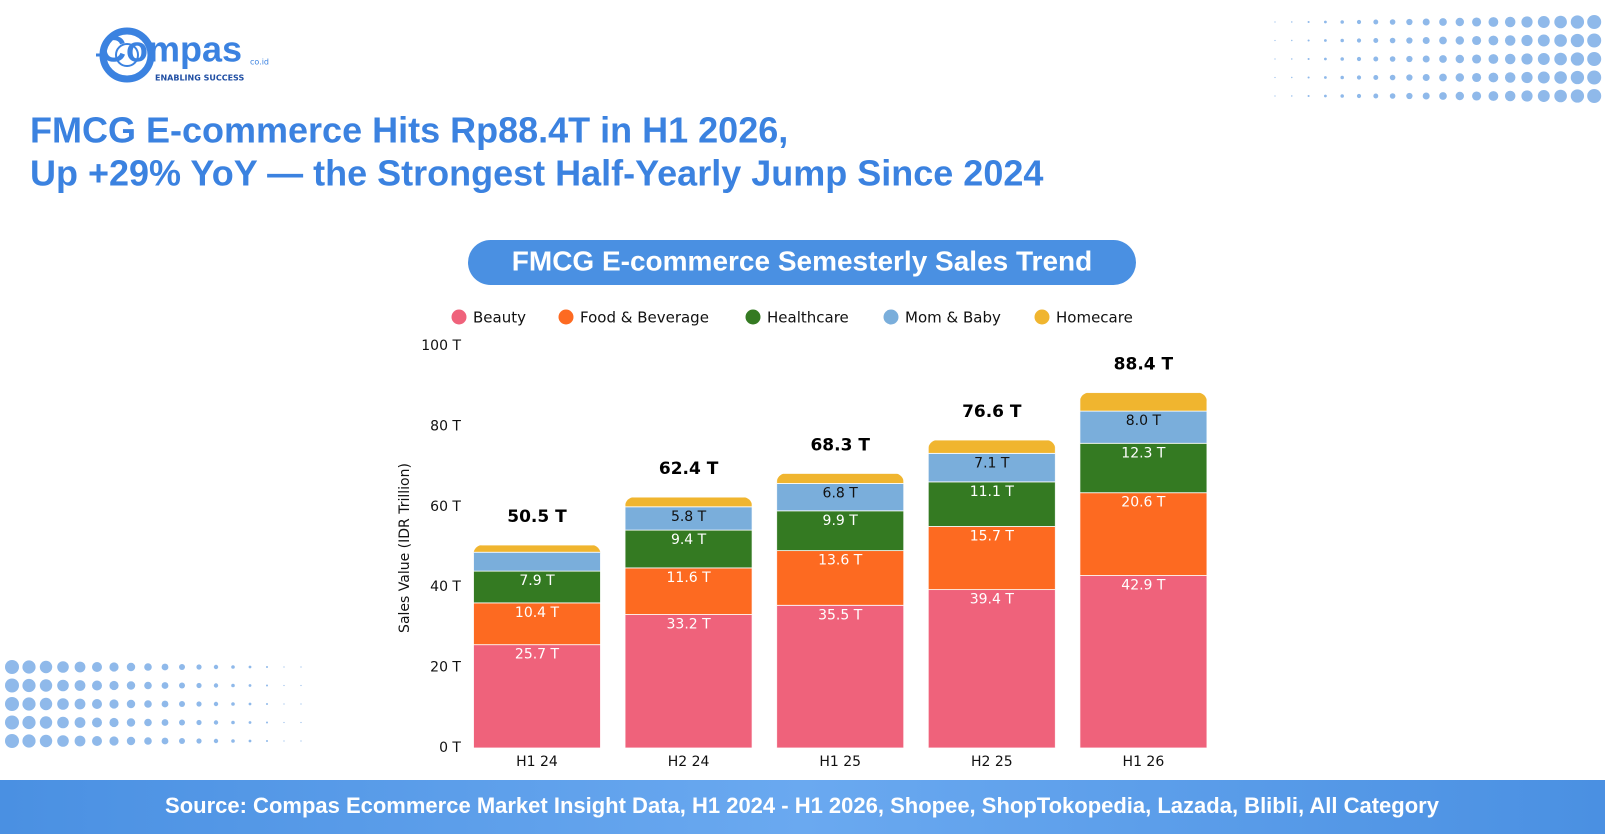  What do you see at coordinates (840, 445) in the screenshot?
I see `total-label: 68.3 T` at bounding box center [840, 445].